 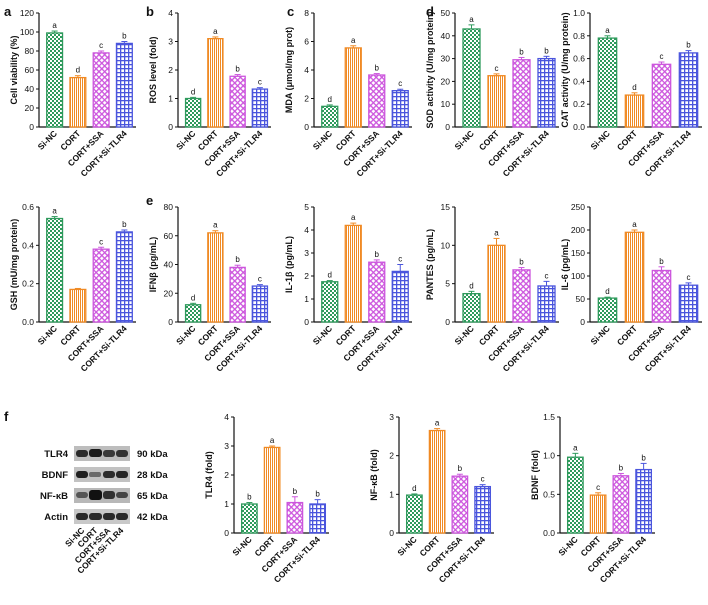 I want to click on y-tick-label: 30, so click(x=446, y=59).